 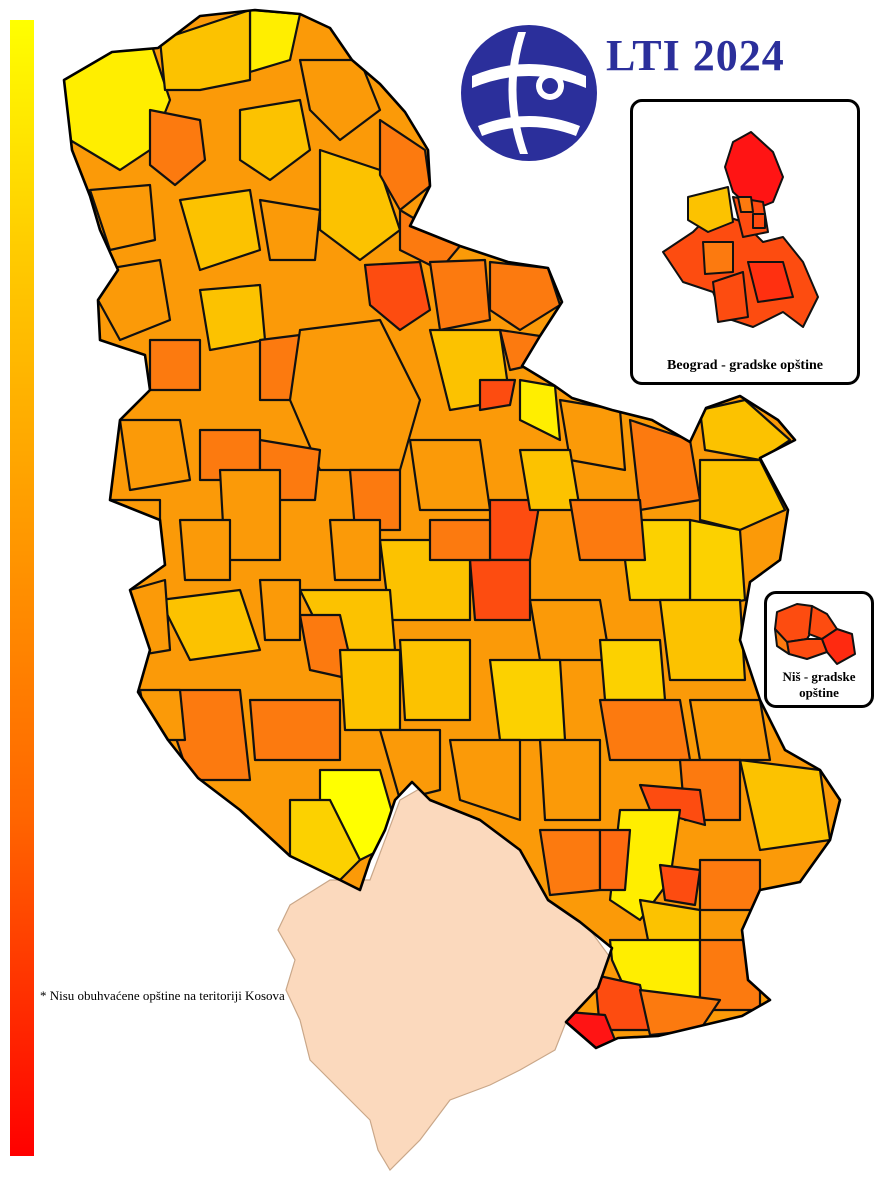 I want to click on nis-inset-label-line1: Niš - gradske, so click(x=819, y=676).